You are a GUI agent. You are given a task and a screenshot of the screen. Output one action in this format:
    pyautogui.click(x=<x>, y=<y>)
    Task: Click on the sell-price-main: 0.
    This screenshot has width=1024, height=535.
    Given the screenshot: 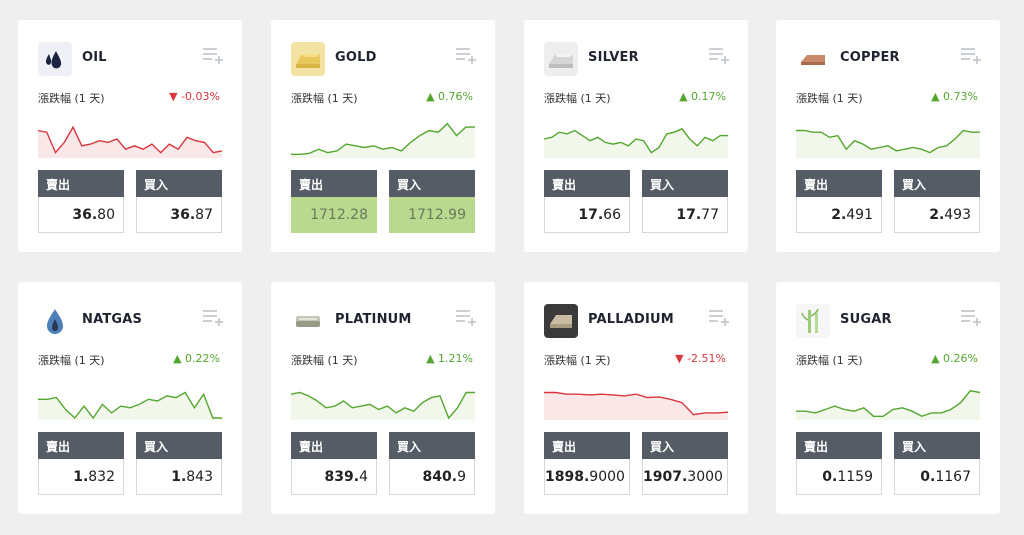 What is the action you would take?
    pyautogui.click(x=830, y=477)
    